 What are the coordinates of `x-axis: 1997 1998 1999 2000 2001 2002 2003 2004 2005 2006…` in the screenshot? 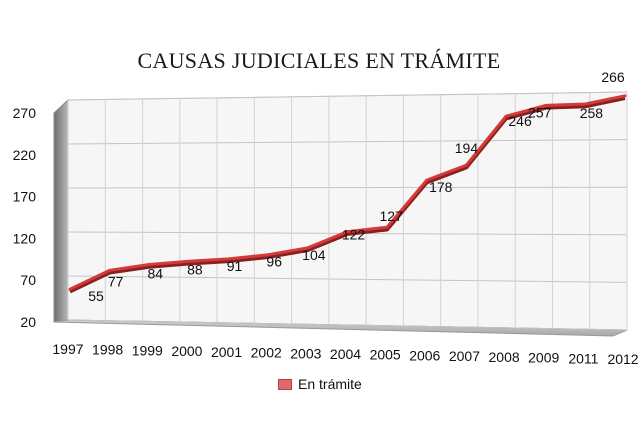 It's located at (345, 354).